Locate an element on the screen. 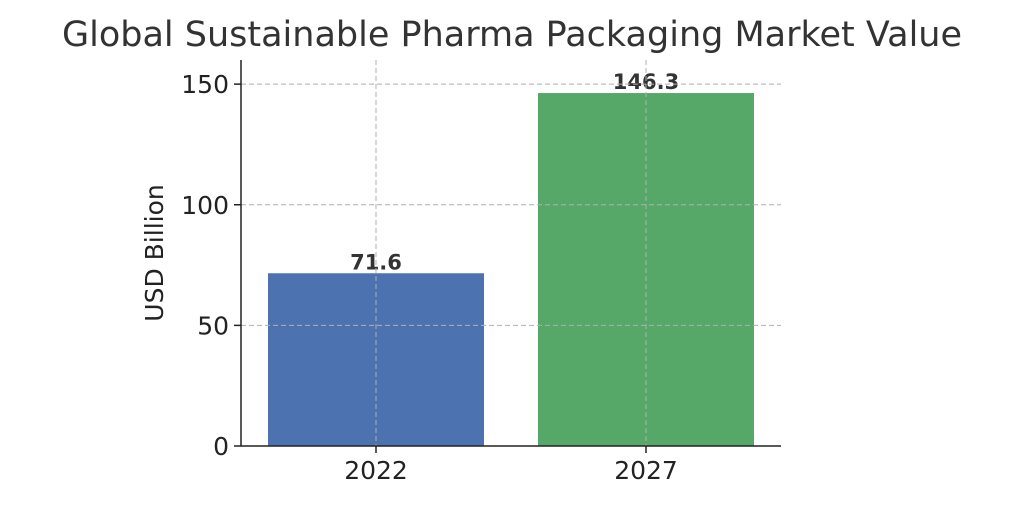  y-tick-label: 0 is located at coordinates (221, 446).